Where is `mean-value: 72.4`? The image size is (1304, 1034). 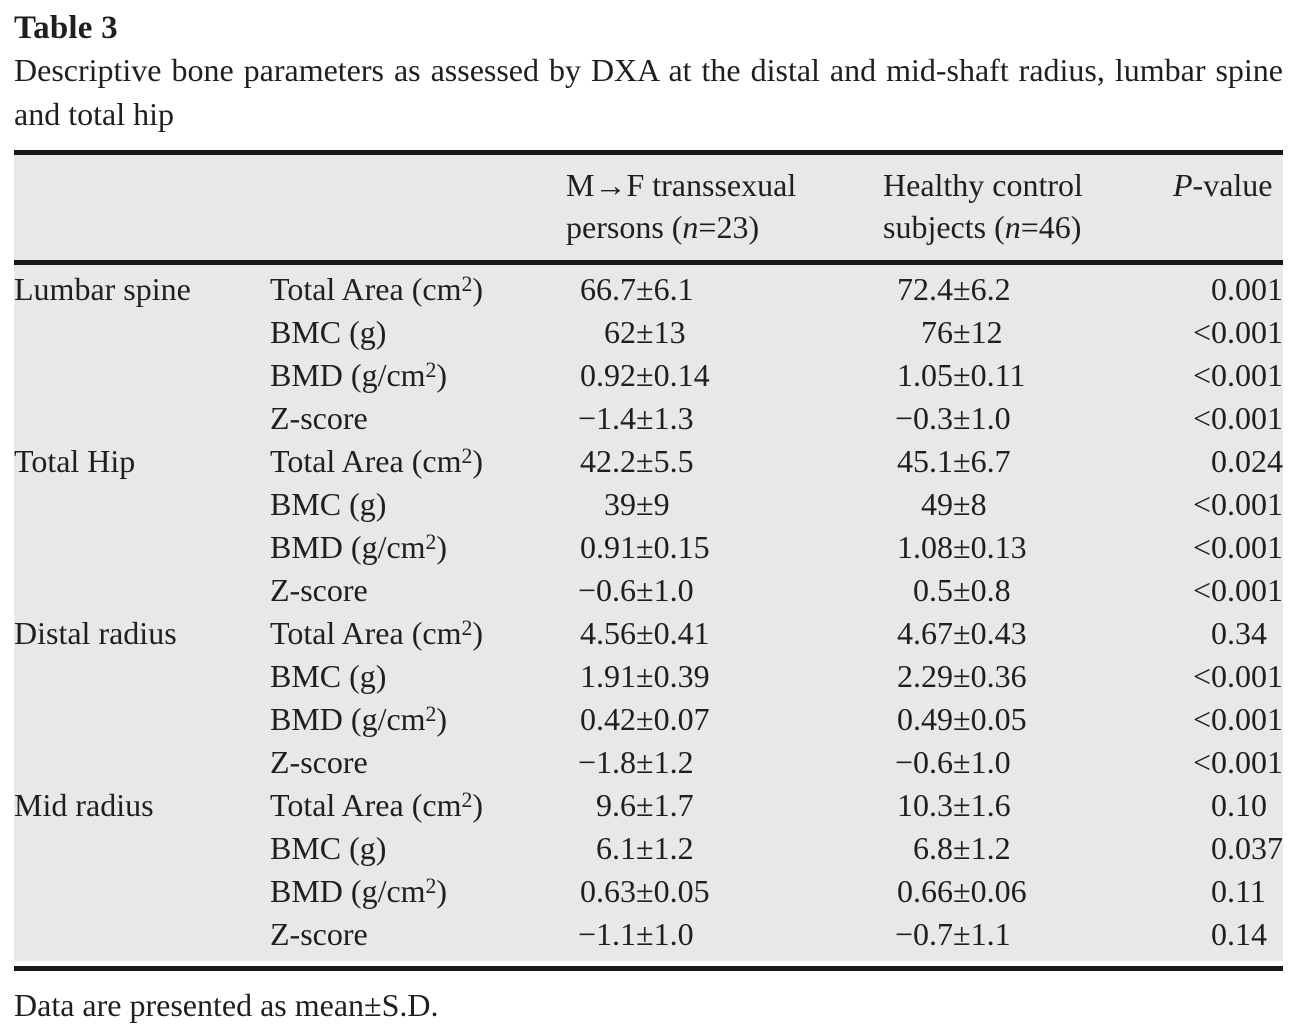
mean-value: 72.4 is located at coordinates (925, 289).